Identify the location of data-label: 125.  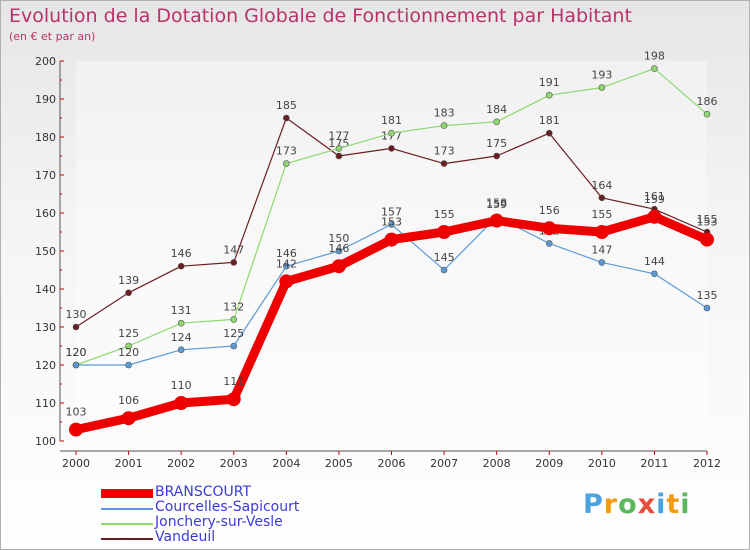
(233, 333).